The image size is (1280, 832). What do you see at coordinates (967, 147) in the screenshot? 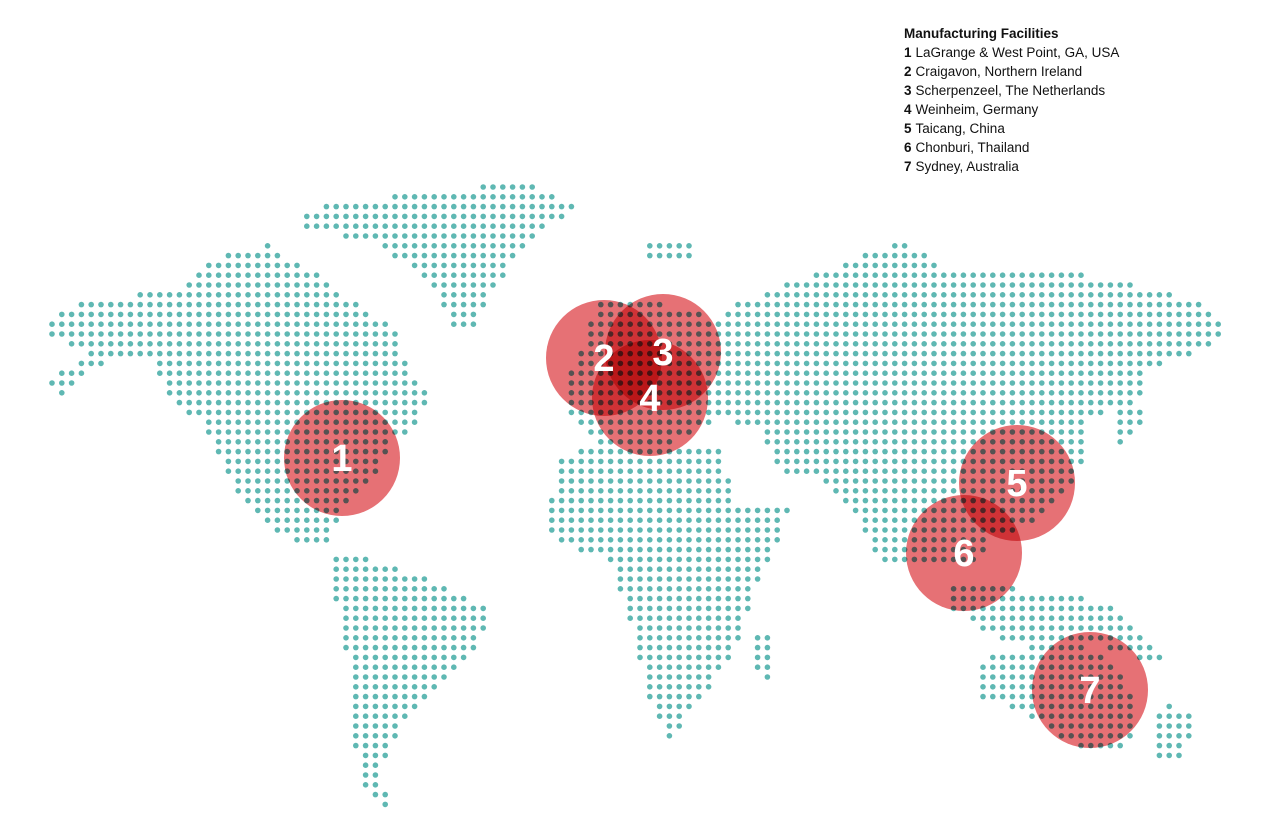
I see `legend-item: 6 Chonburi, Thailand` at bounding box center [967, 147].